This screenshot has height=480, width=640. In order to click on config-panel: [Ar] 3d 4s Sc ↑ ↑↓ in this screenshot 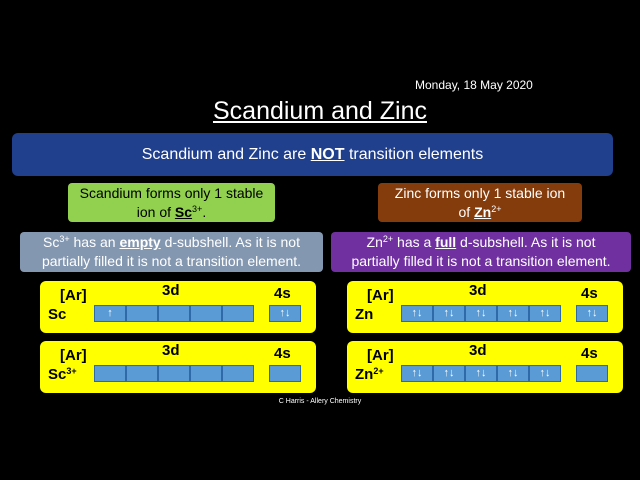, I will do `click(178, 307)`.